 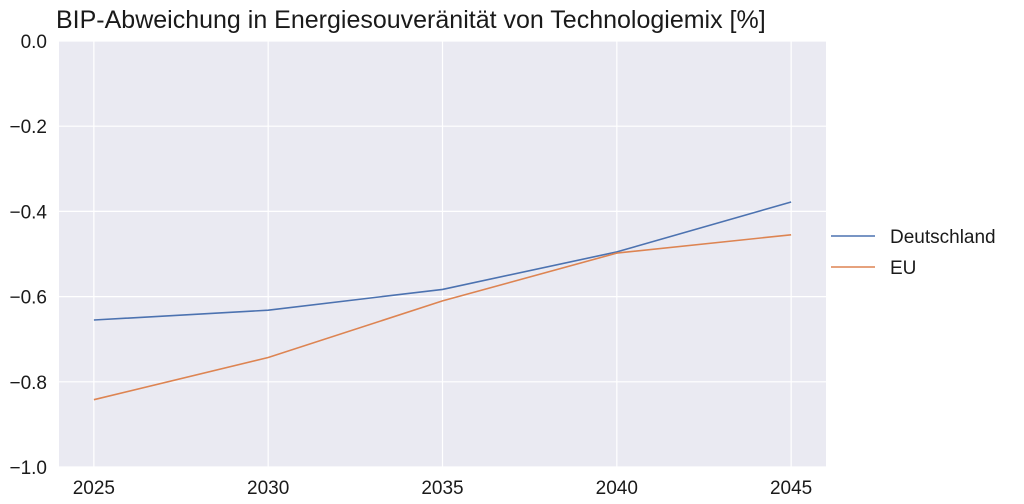 I want to click on x-axis: 2025 2030 2035 2040 2045, so click(x=443, y=488).